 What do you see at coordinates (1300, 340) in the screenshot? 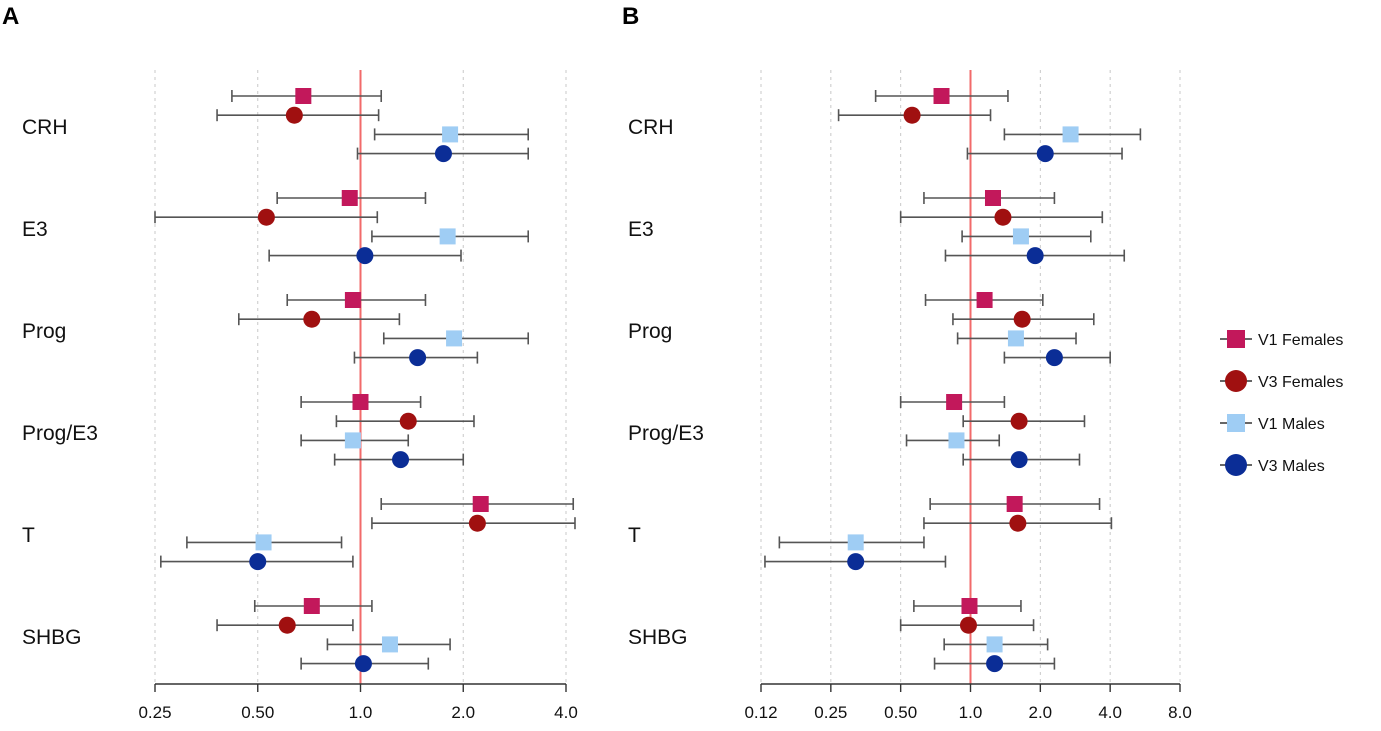
I see `legend-label: V1 Females` at bounding box center [1300, 340].